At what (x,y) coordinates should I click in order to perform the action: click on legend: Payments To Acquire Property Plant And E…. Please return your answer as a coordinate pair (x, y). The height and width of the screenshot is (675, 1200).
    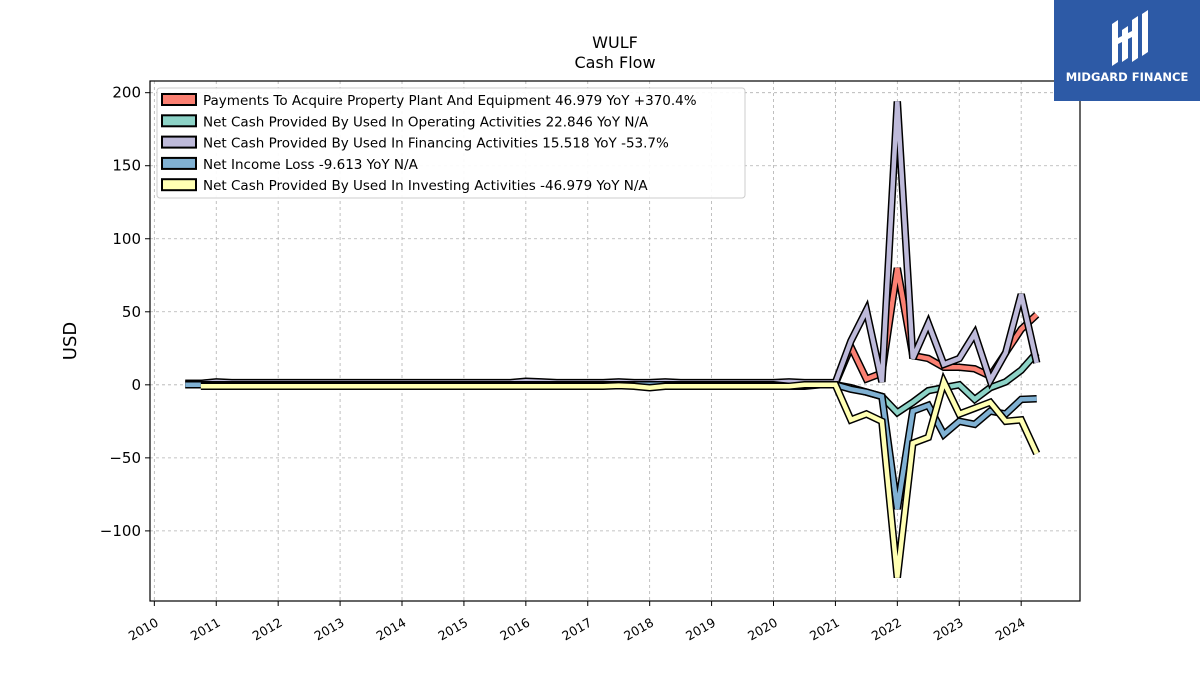
    Looking at the image, I should click on (451, 143).